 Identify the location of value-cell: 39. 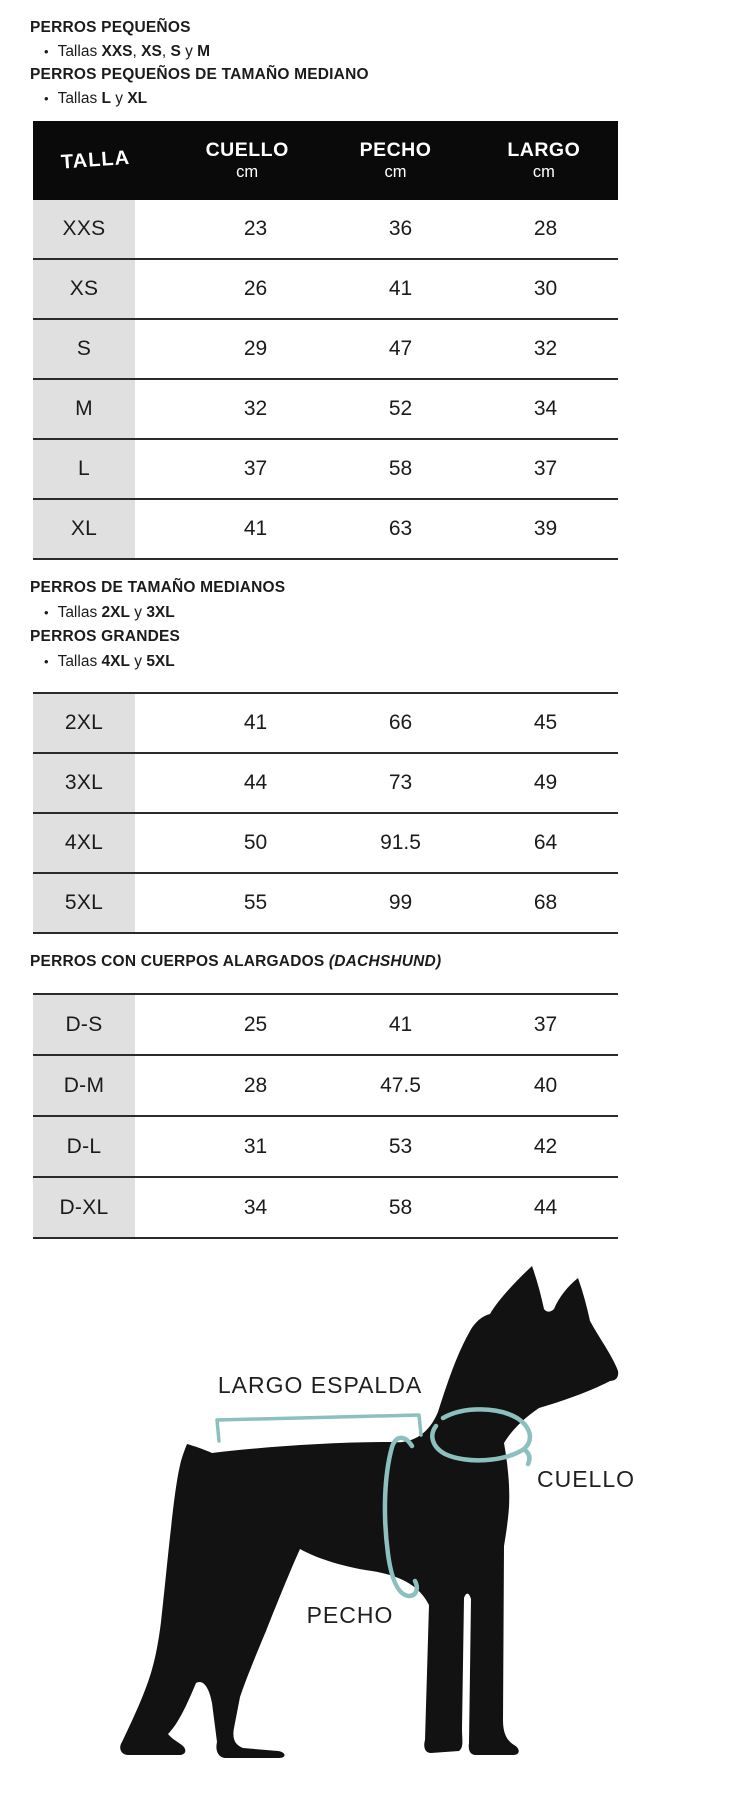
(545, 528).